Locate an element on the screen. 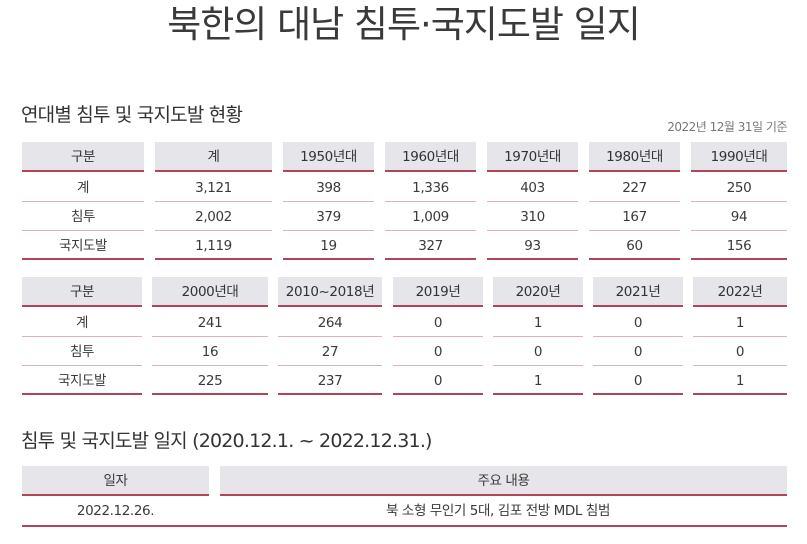 The image size is (807, 544). summary-section-title: 연대별 침투 및 국지도발 현황 is located at coordinates (132, 115).